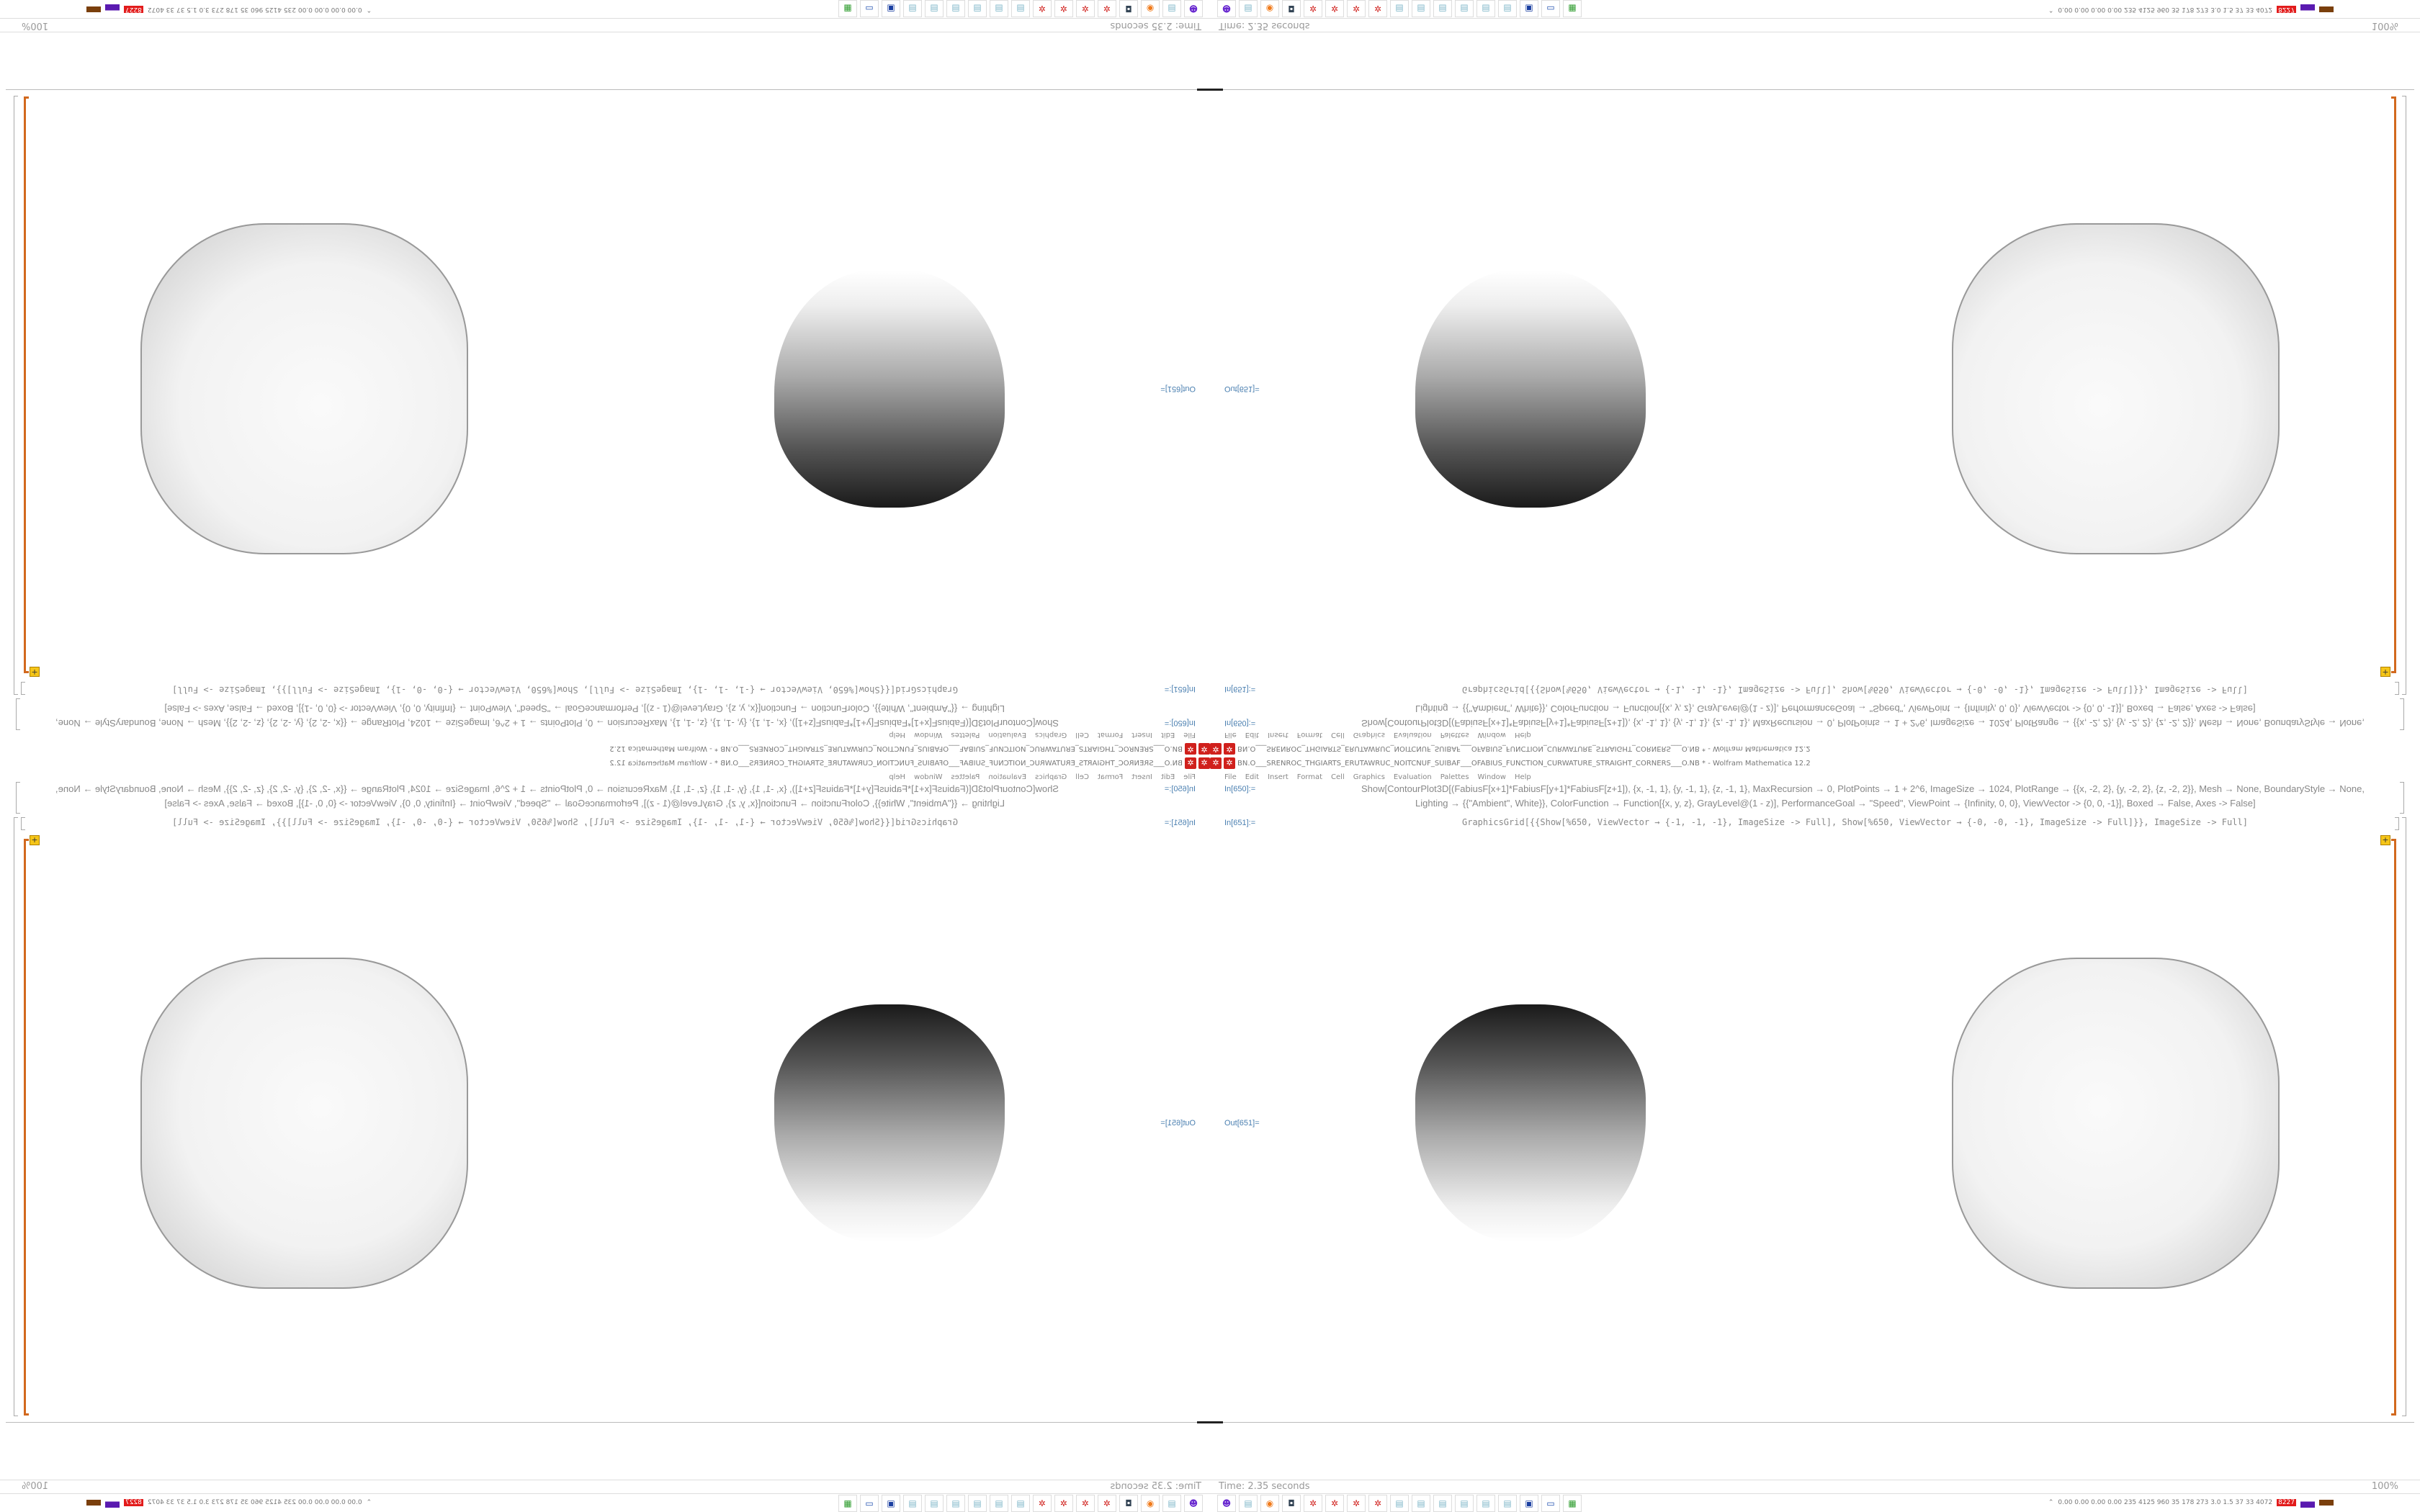  What do you see at coordinates (1226, 8) in the screenshot?
I see `discord-icon: ☻` at bounding box center [1226, 8].